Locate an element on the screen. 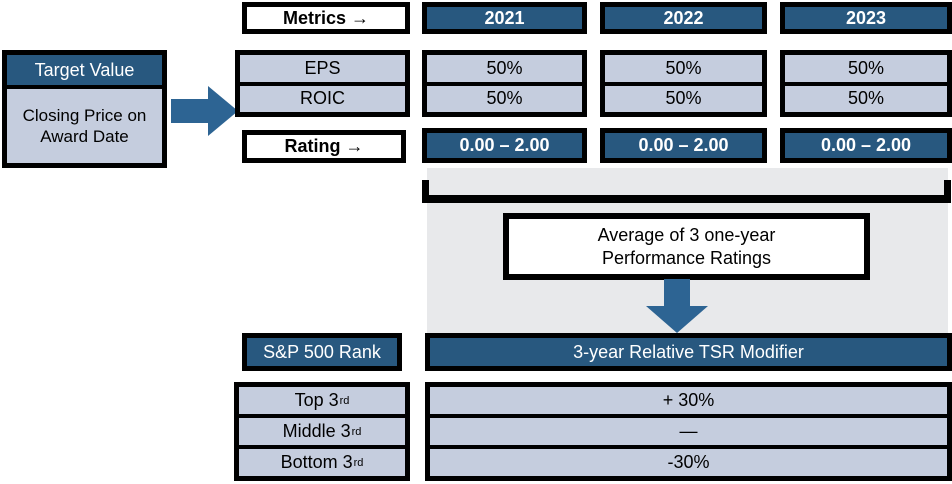  rank-top-label: Top 3 is located at coordinates (316, 400).